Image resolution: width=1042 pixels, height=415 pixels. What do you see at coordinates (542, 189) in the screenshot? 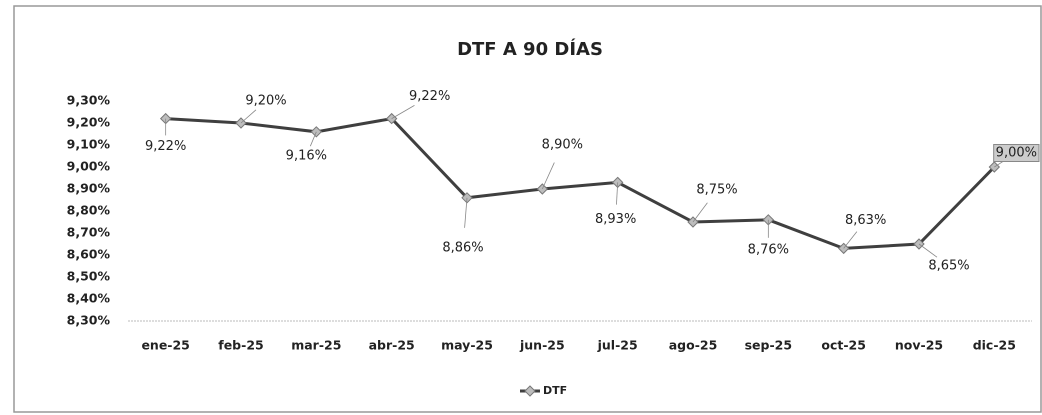
I see `data-marker` at bounding box center [542, 189].